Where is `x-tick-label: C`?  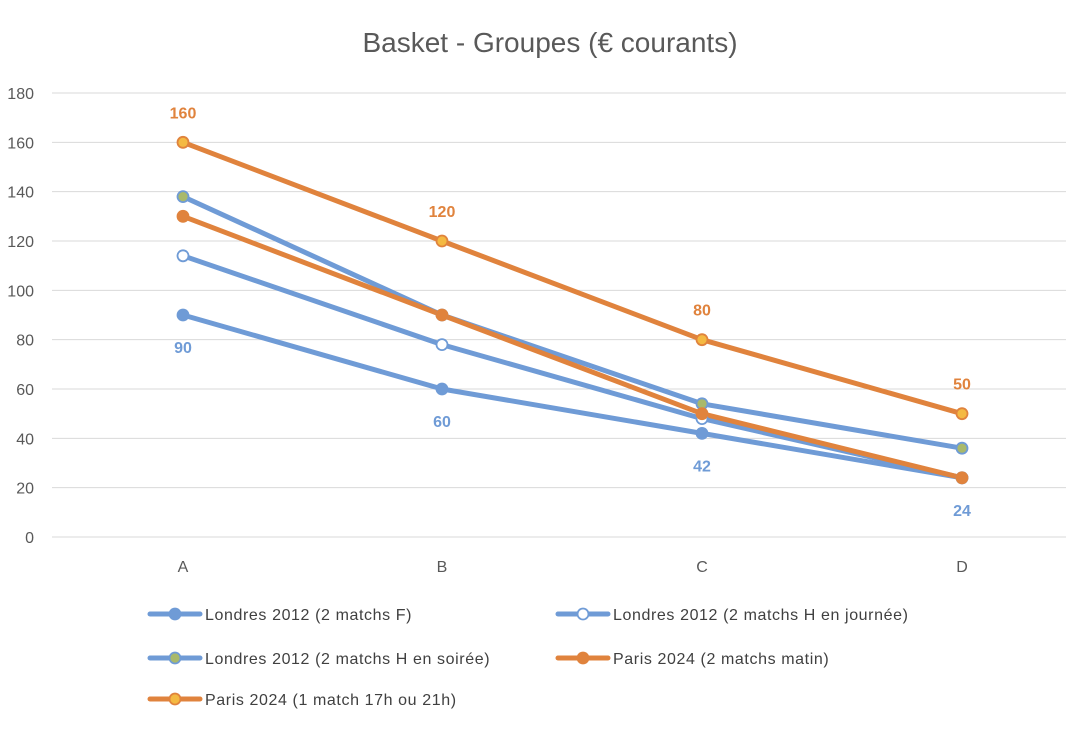 x-tick-label: C is located at coordinates (702, 567).